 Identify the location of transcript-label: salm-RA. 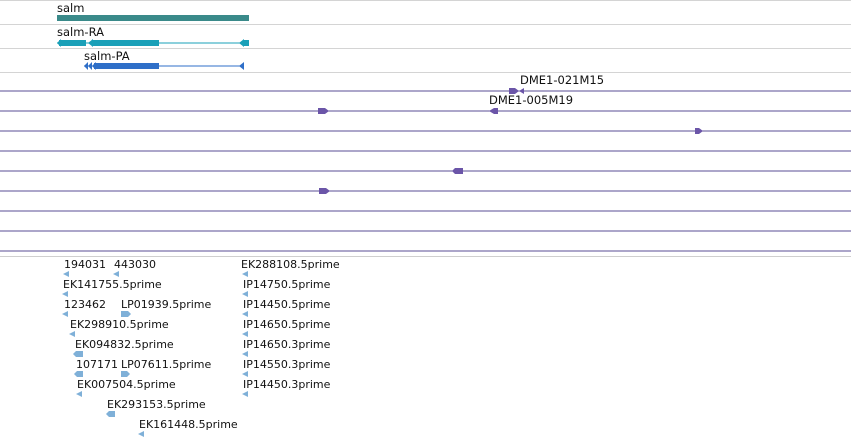
(80, 32).